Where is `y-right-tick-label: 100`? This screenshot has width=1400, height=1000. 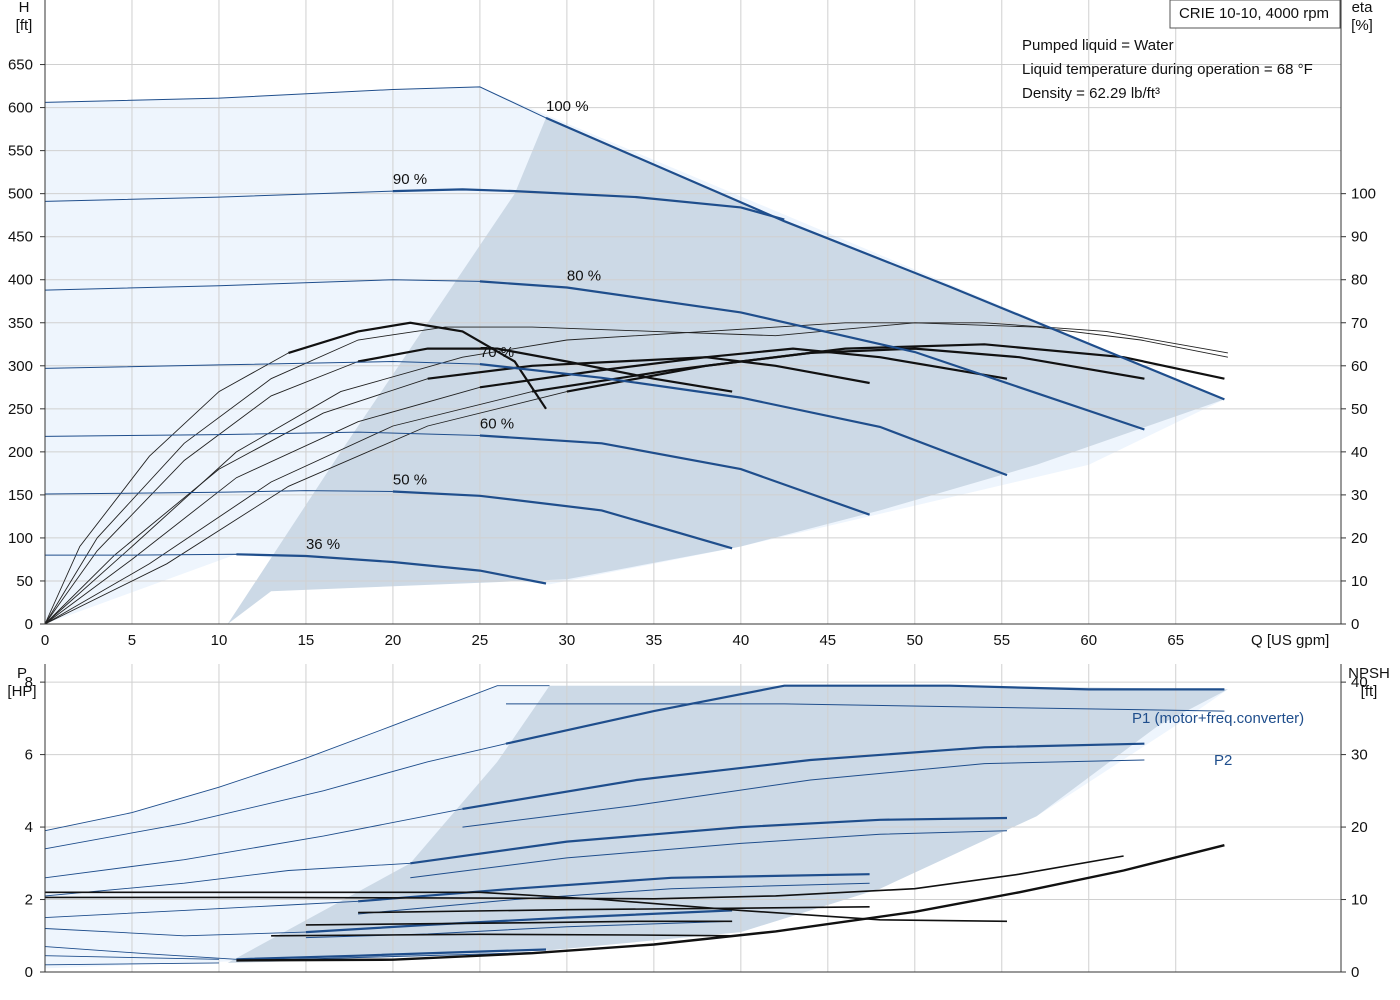 y-right-tick-label: 100 is located at coordinates (1363, 194).